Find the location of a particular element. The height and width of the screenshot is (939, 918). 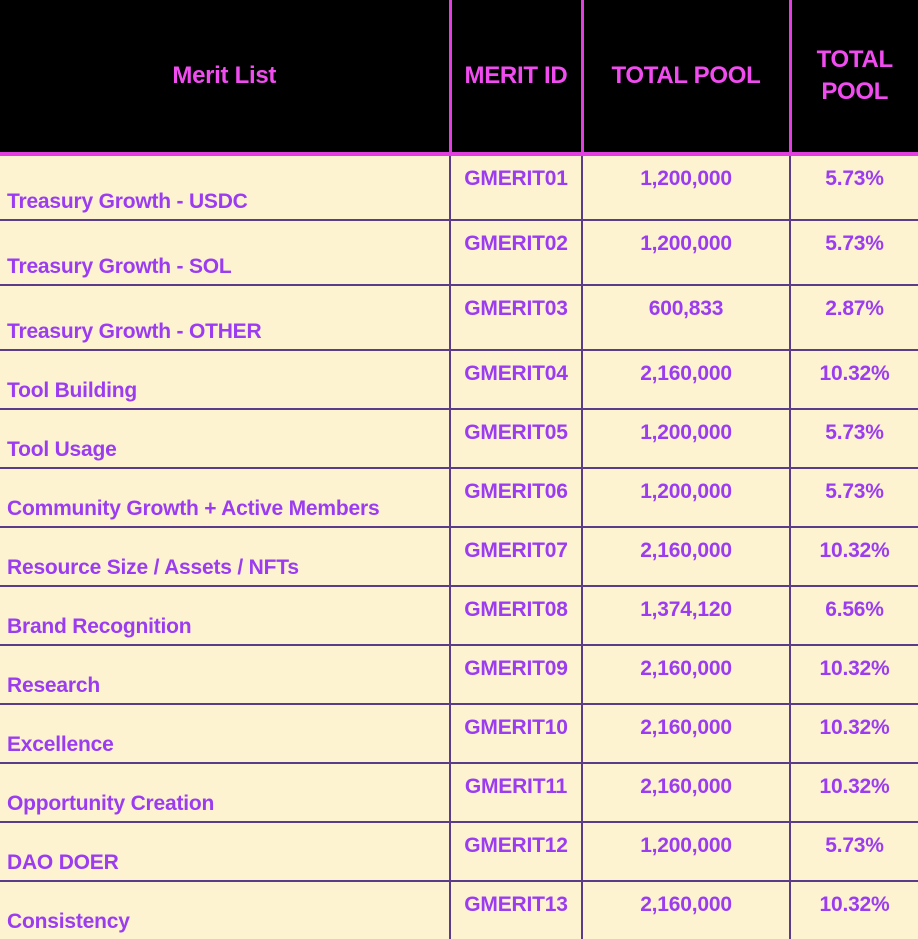

table-row: Research GMERIT09 2,160,000 10.32% is located at coordinates (459, 674).